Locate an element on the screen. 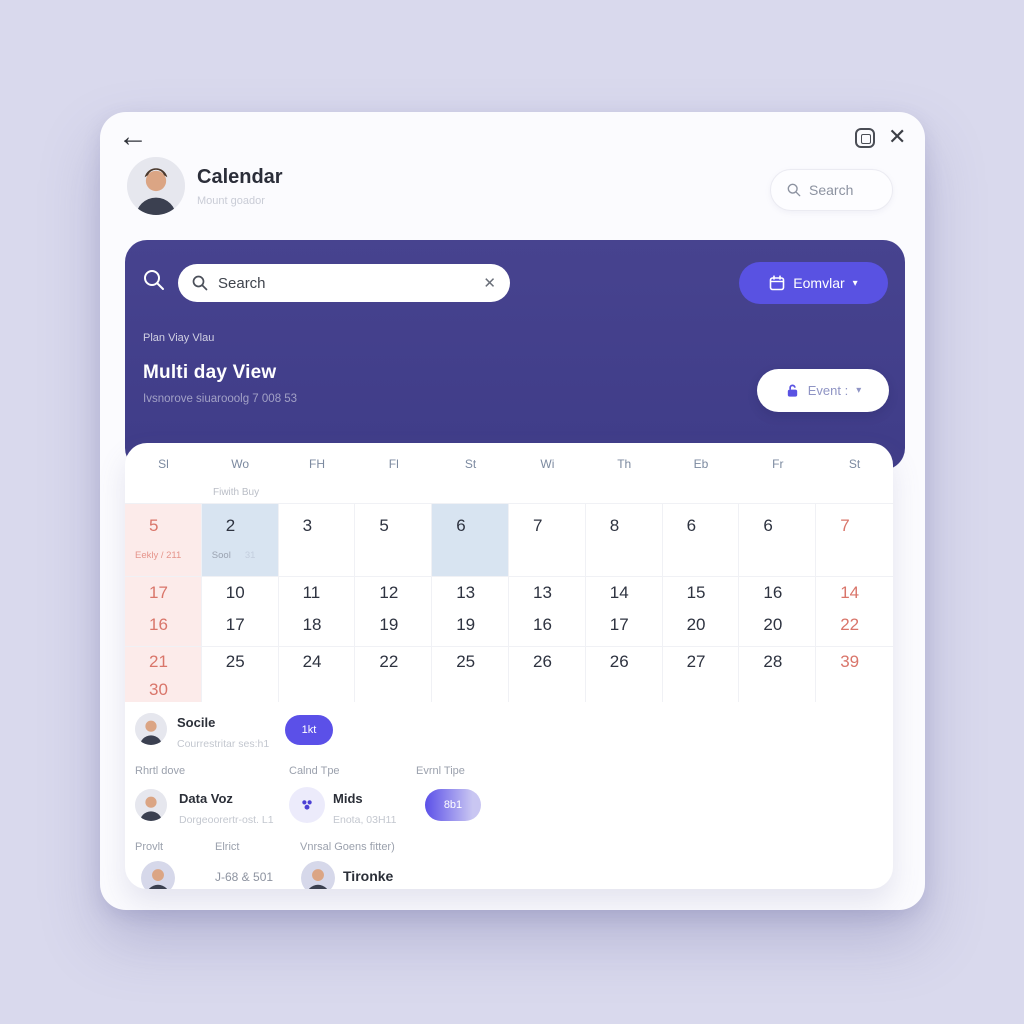  day-cell: 2 Sool 31 is located at coordinates (240, 540).